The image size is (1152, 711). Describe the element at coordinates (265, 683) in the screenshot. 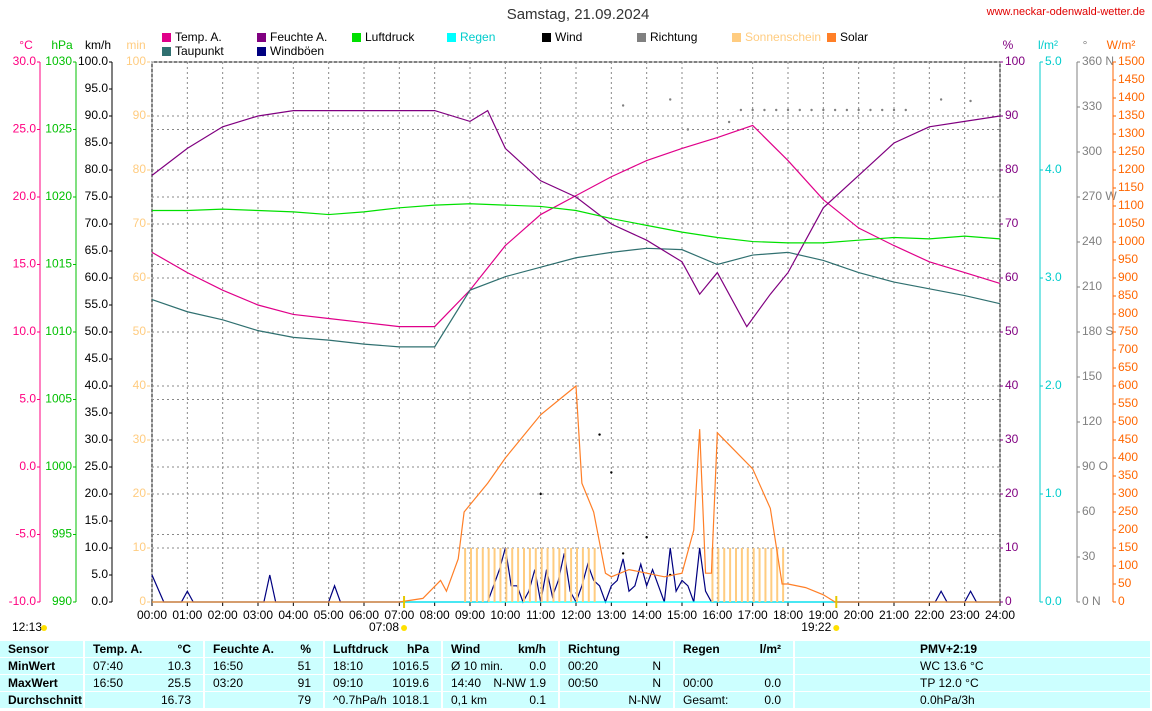

I see `table-cell: 03:20 91` at that location.